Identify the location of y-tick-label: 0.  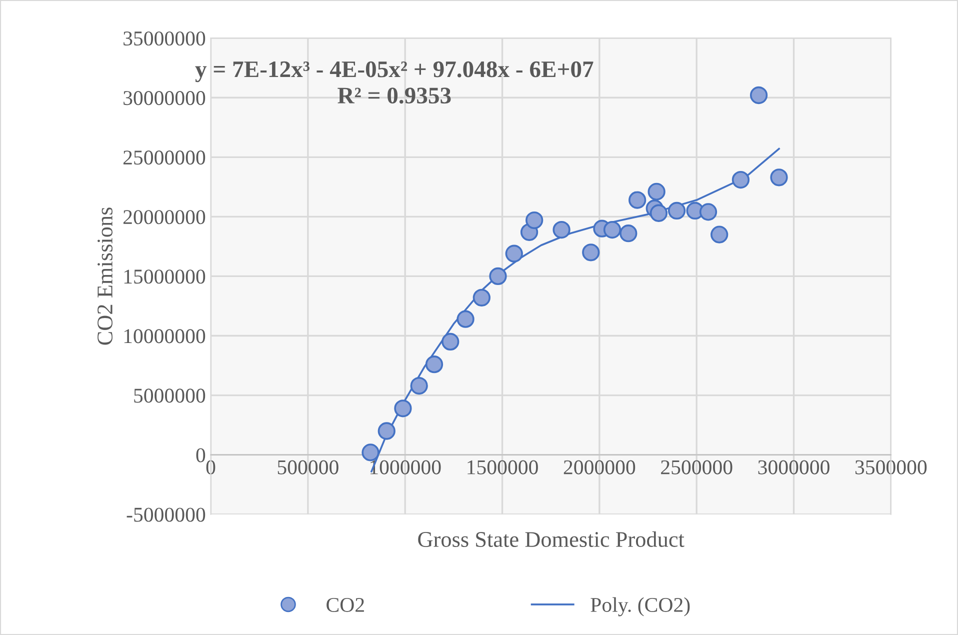
(201, 455).